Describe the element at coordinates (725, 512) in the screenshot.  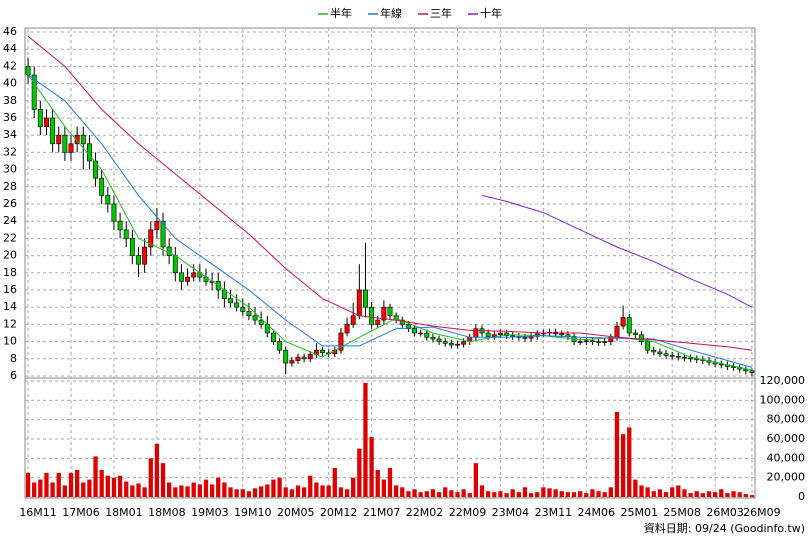
I see `x-tick-label: 26M03` at that location.